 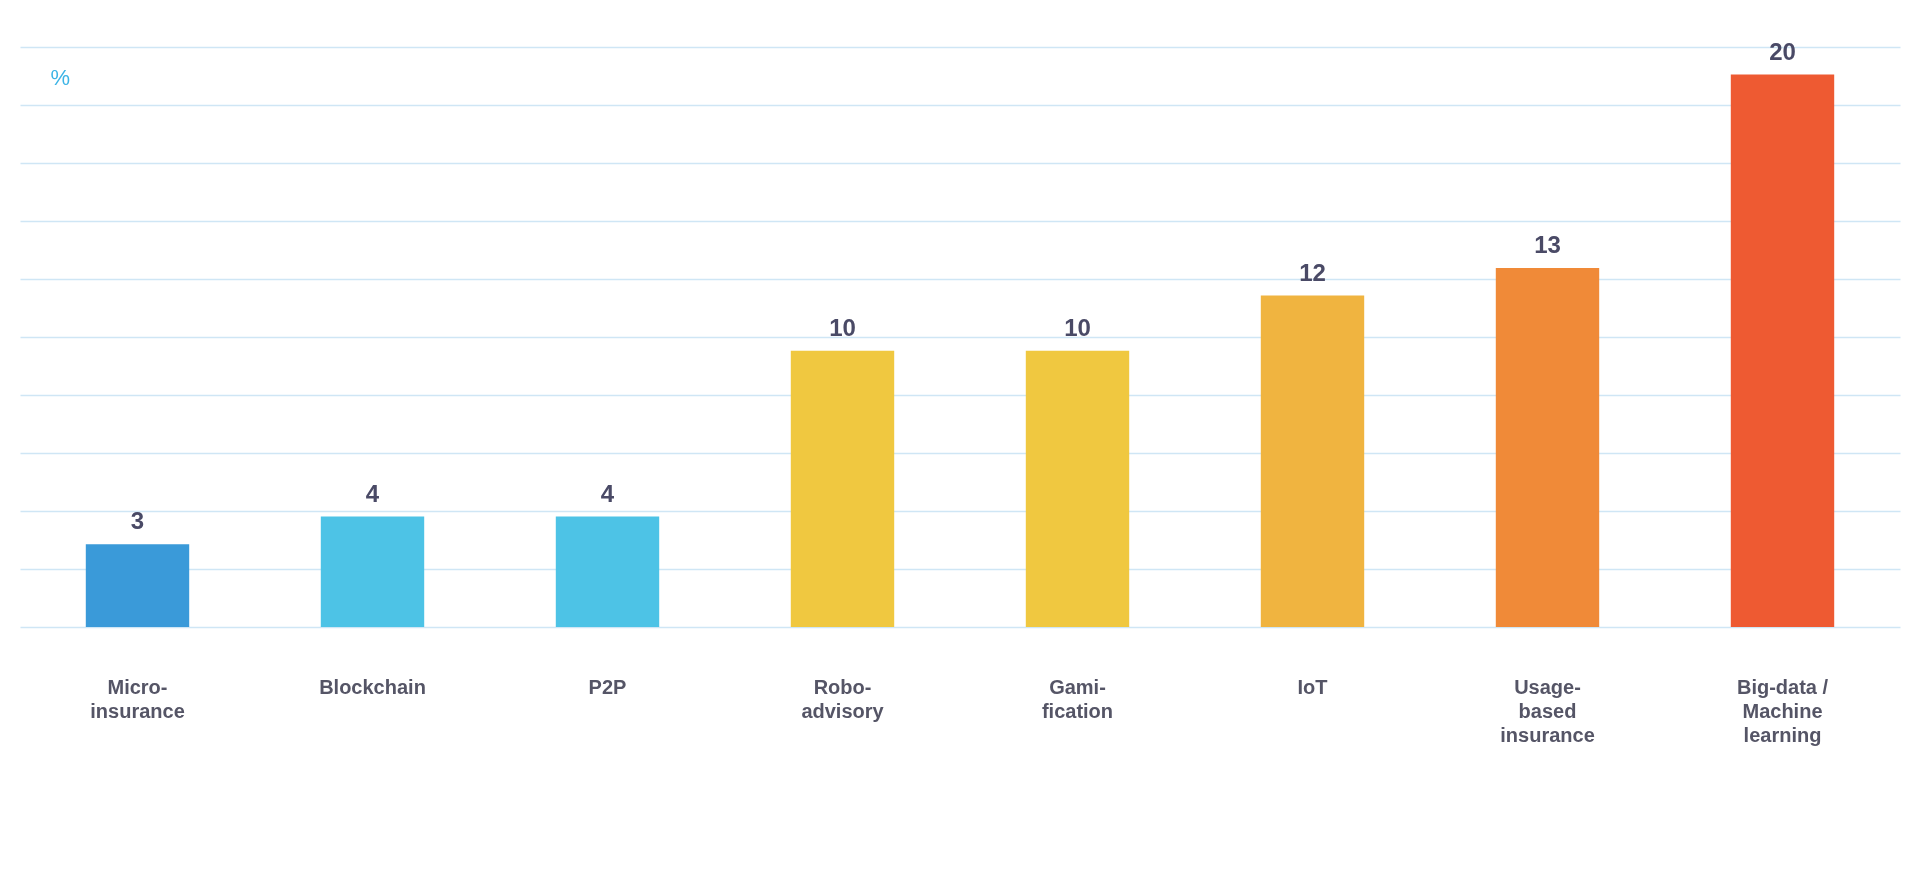 What do you see at coordinates (1547, 710) in the screenshot?
I see `x-tick-label: Usage- based insurance` at bounding box center [1547, 710].